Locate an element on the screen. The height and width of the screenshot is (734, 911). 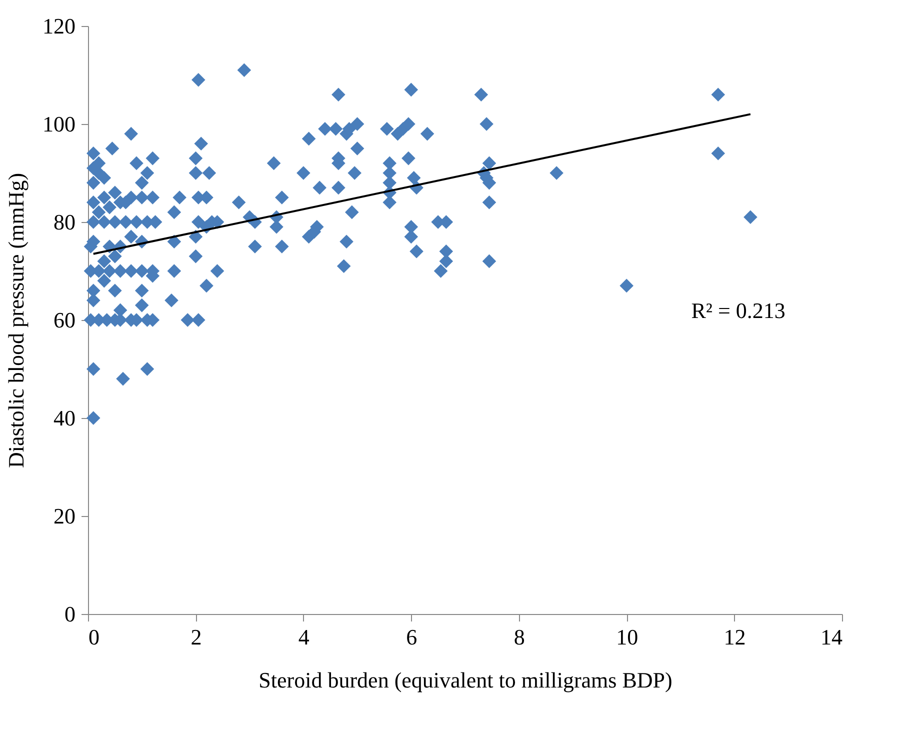
x-tick-label: 4 is located at coordinates (304, 637).